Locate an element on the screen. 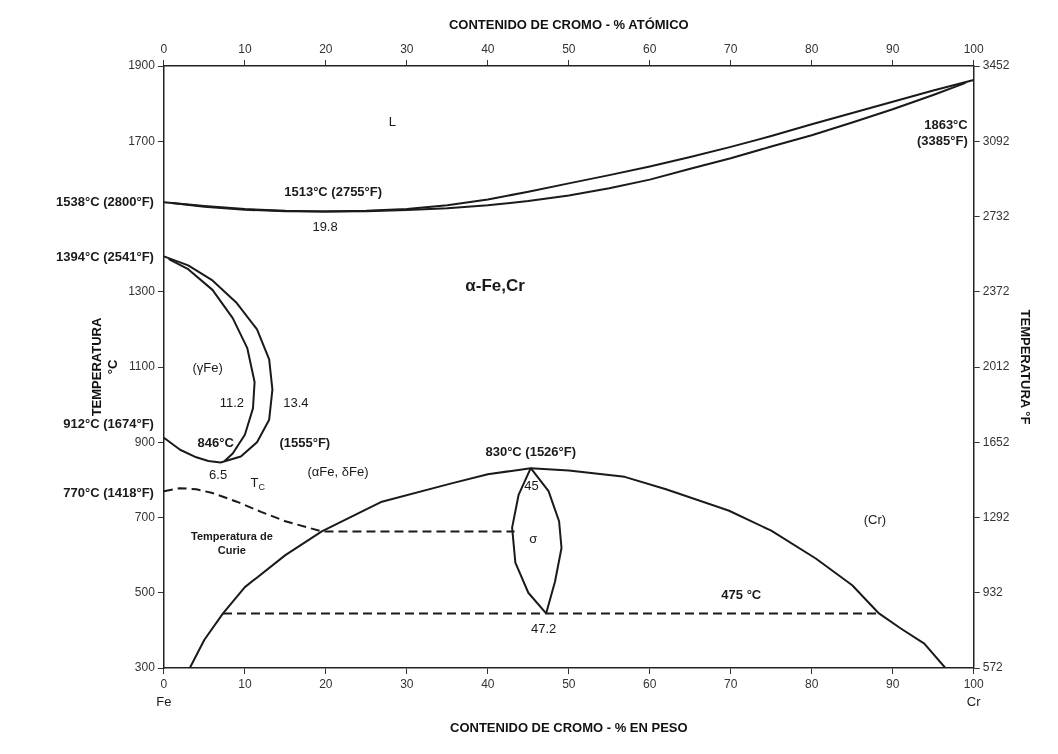 This screenshot has height=754, width=1058. annotation: (αFe, δFe) is located at coordinates (338, 472).